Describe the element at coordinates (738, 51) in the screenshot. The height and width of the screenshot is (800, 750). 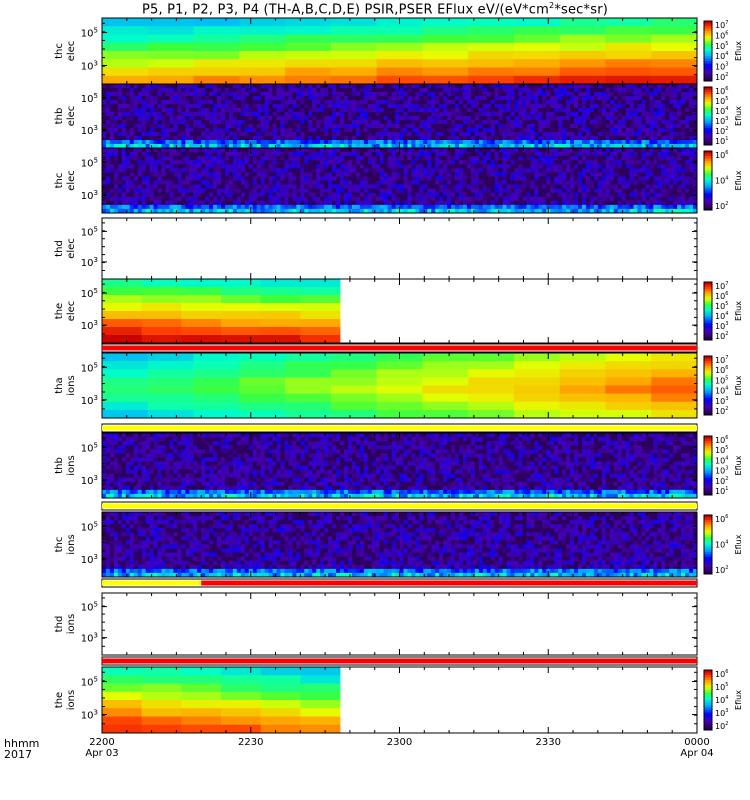
I see `colorbar-title: Eflux` at that location.